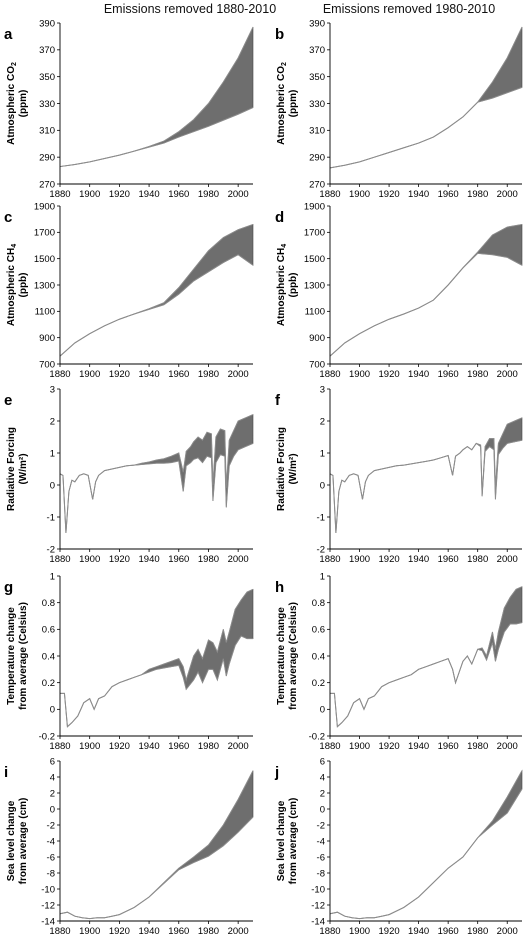 This screenshot has height=935, width=525. What do you see at coordinates (59, 194) in the screenshot?
I see `x-tick-label-a: 1880` at bounding box center [59, 194].